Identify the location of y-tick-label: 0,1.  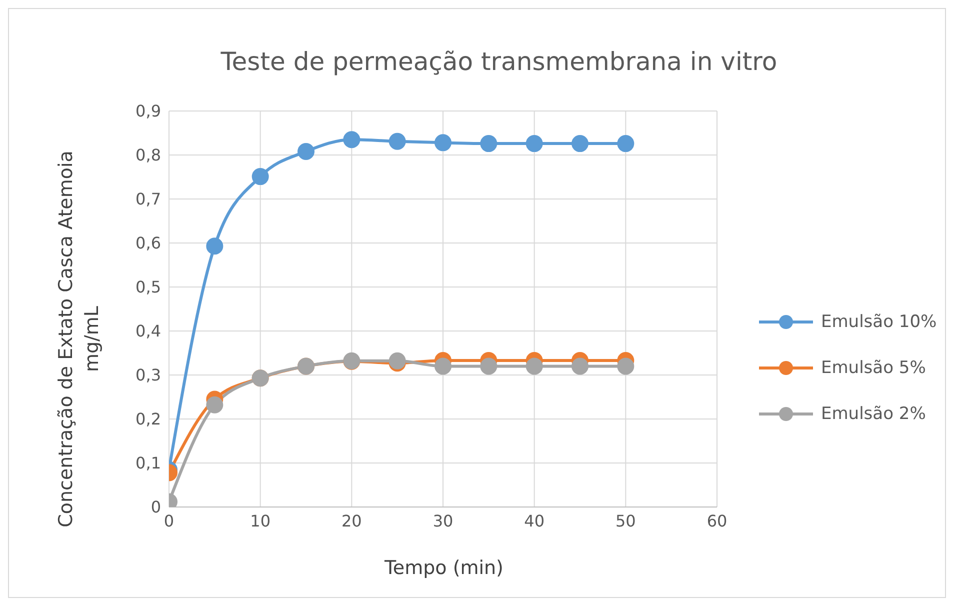
(148, 463).